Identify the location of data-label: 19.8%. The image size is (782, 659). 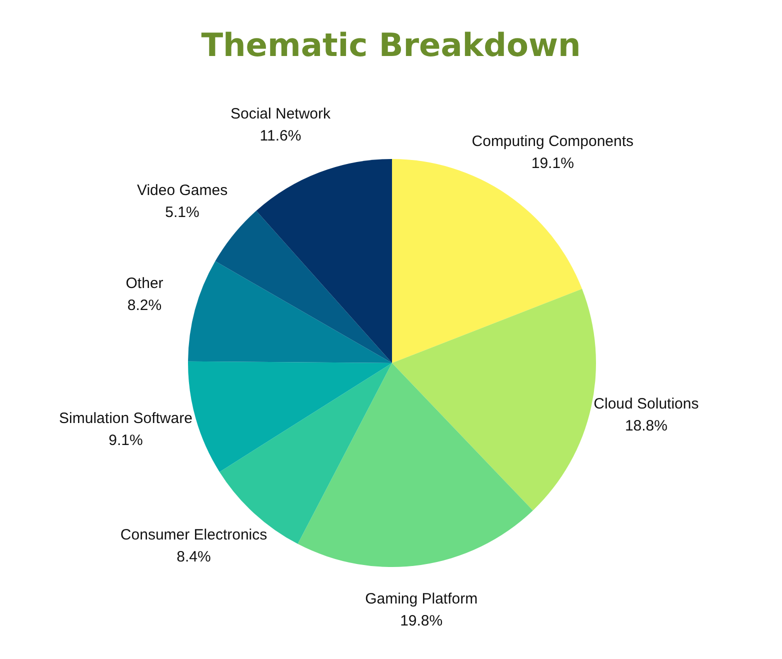
(421, 621).